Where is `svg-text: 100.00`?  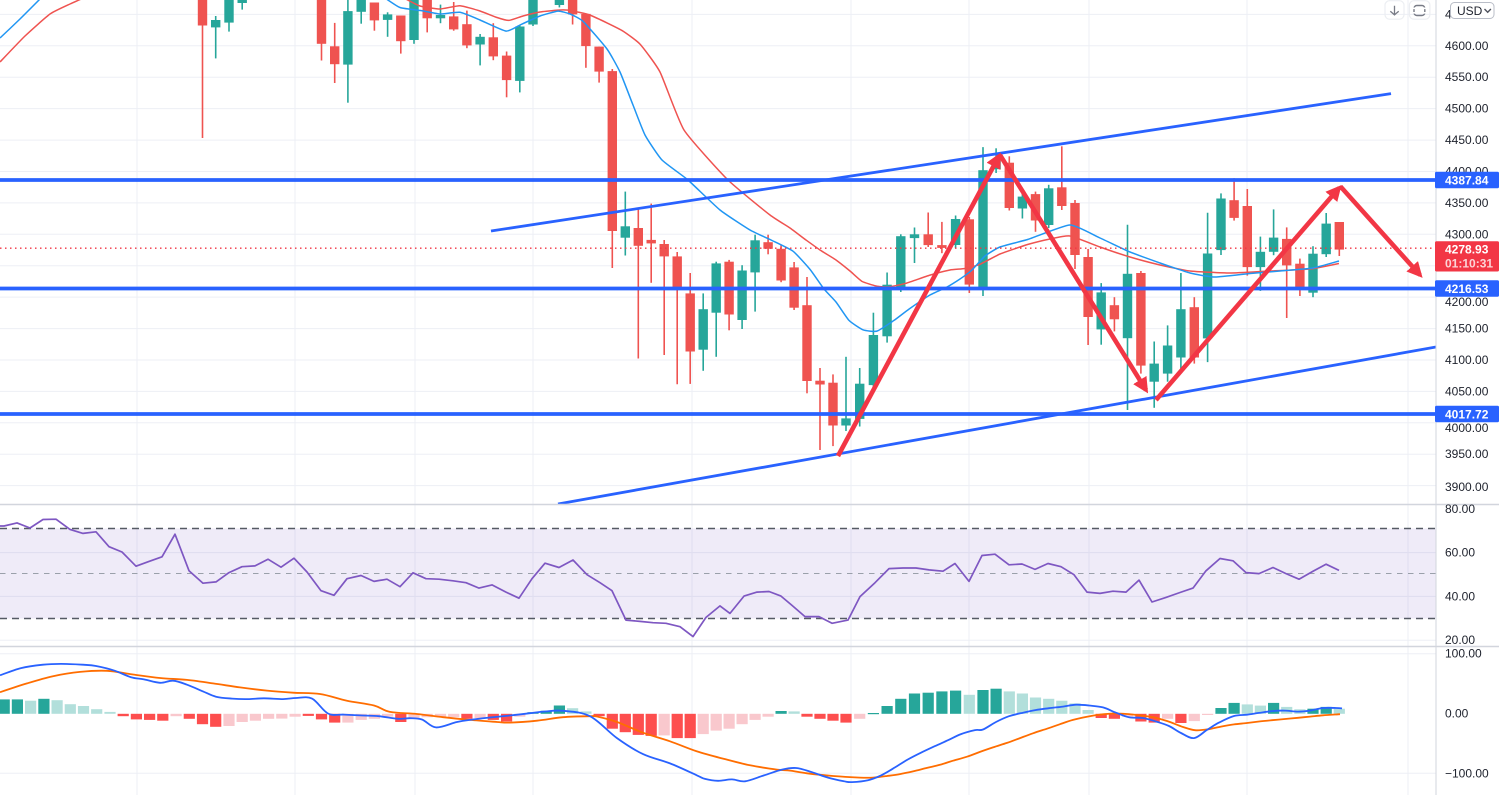 svg-text: 100.00 is located at coordinates (1463, 653).